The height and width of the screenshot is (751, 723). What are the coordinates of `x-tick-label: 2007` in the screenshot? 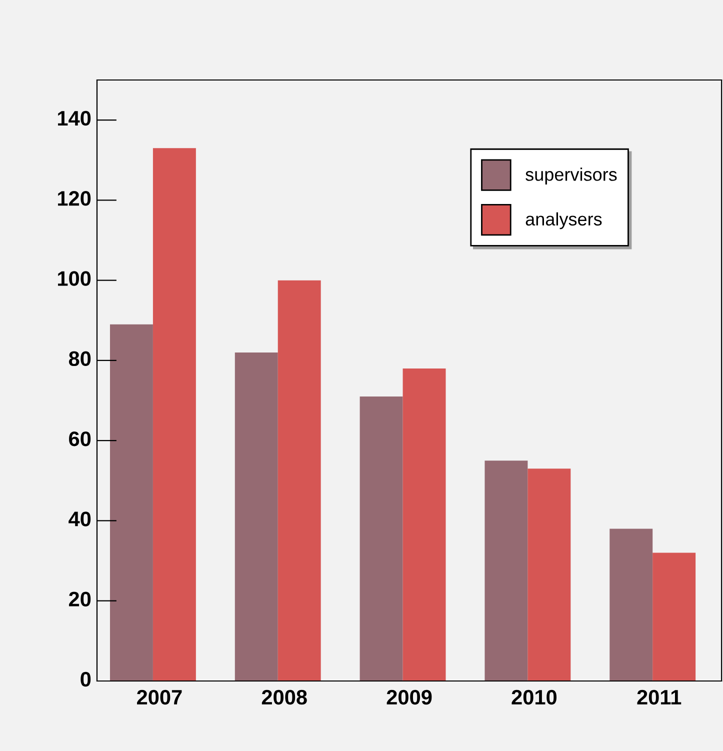 It's located at (159, 697).